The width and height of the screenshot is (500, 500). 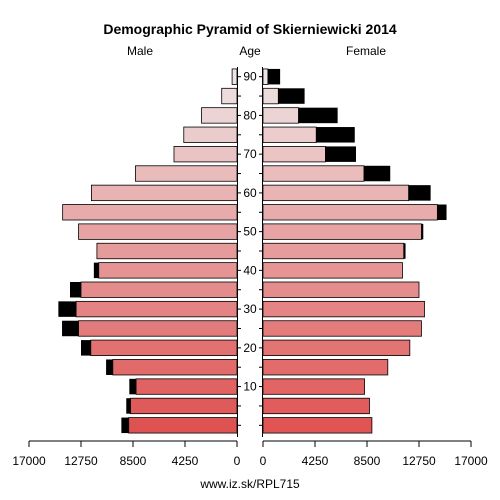 I want to click on age-tick-label: 20, so click(x=250, y=348).